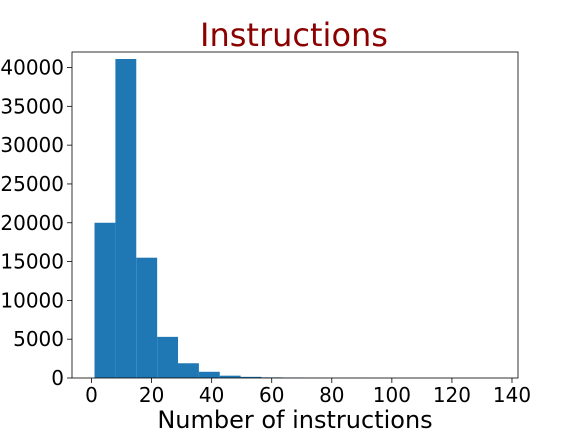  I want to click on x-tick-label: 60, so click(271, 395).